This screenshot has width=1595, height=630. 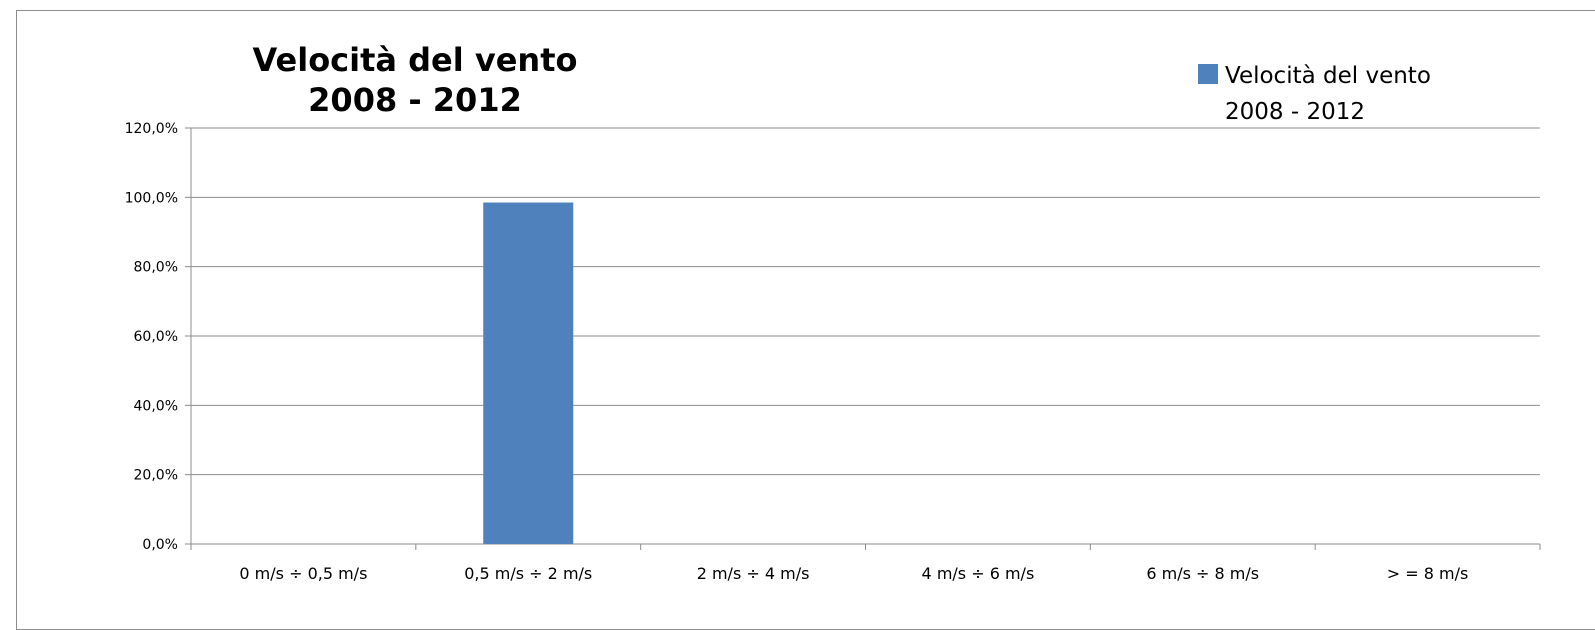 I want to click on legend-label-line-2: 2008 - 2012, so click(x=1295, y=112).